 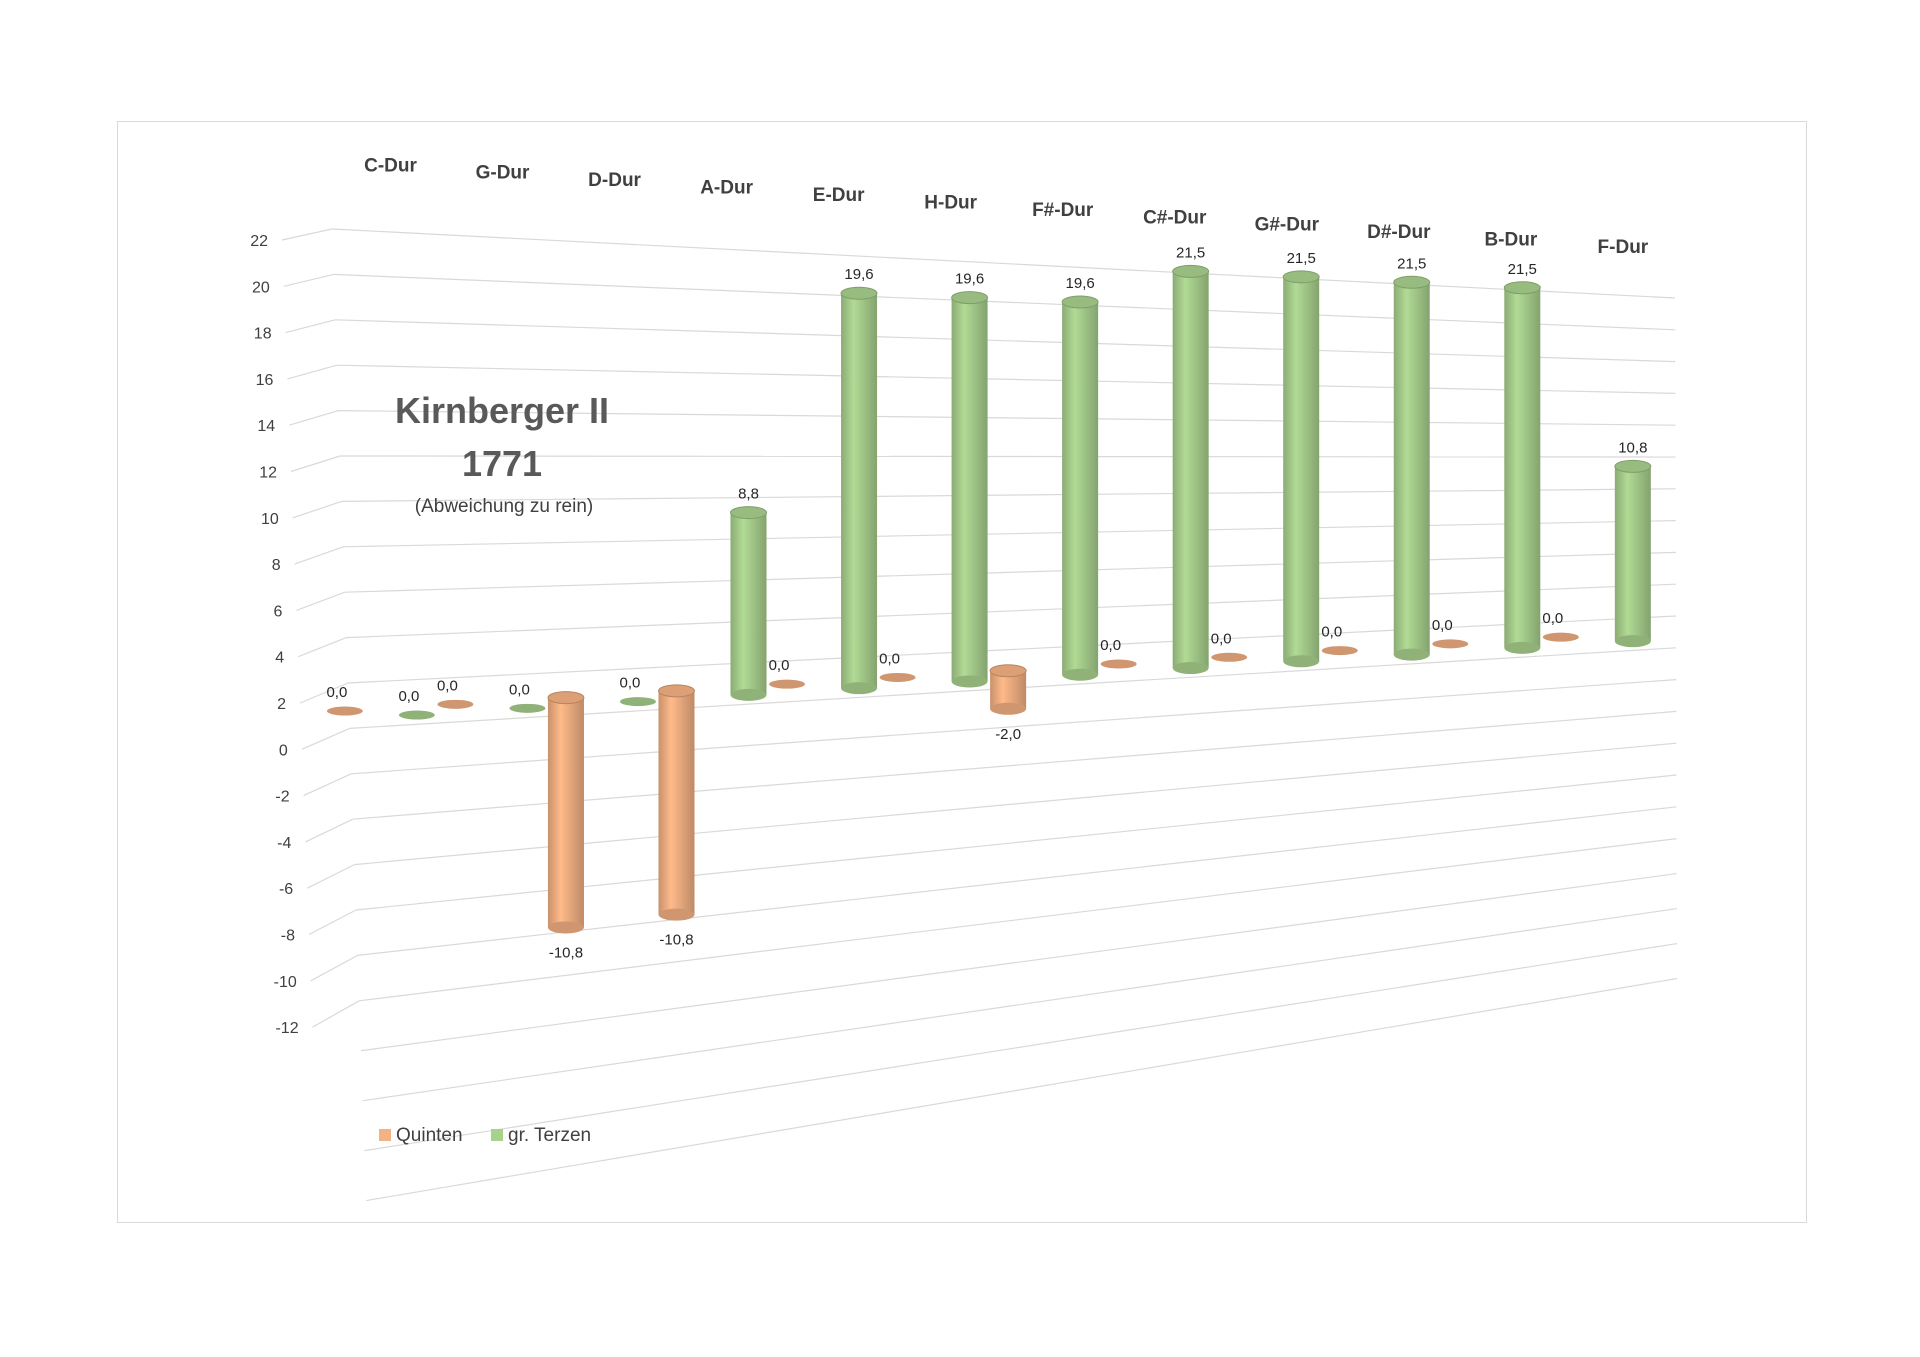 What do you see at coordinates (549, 1135) in the screenshot?
I see `legend-label-terzen: gr. Terzen` at bounding box center [549, 1135].